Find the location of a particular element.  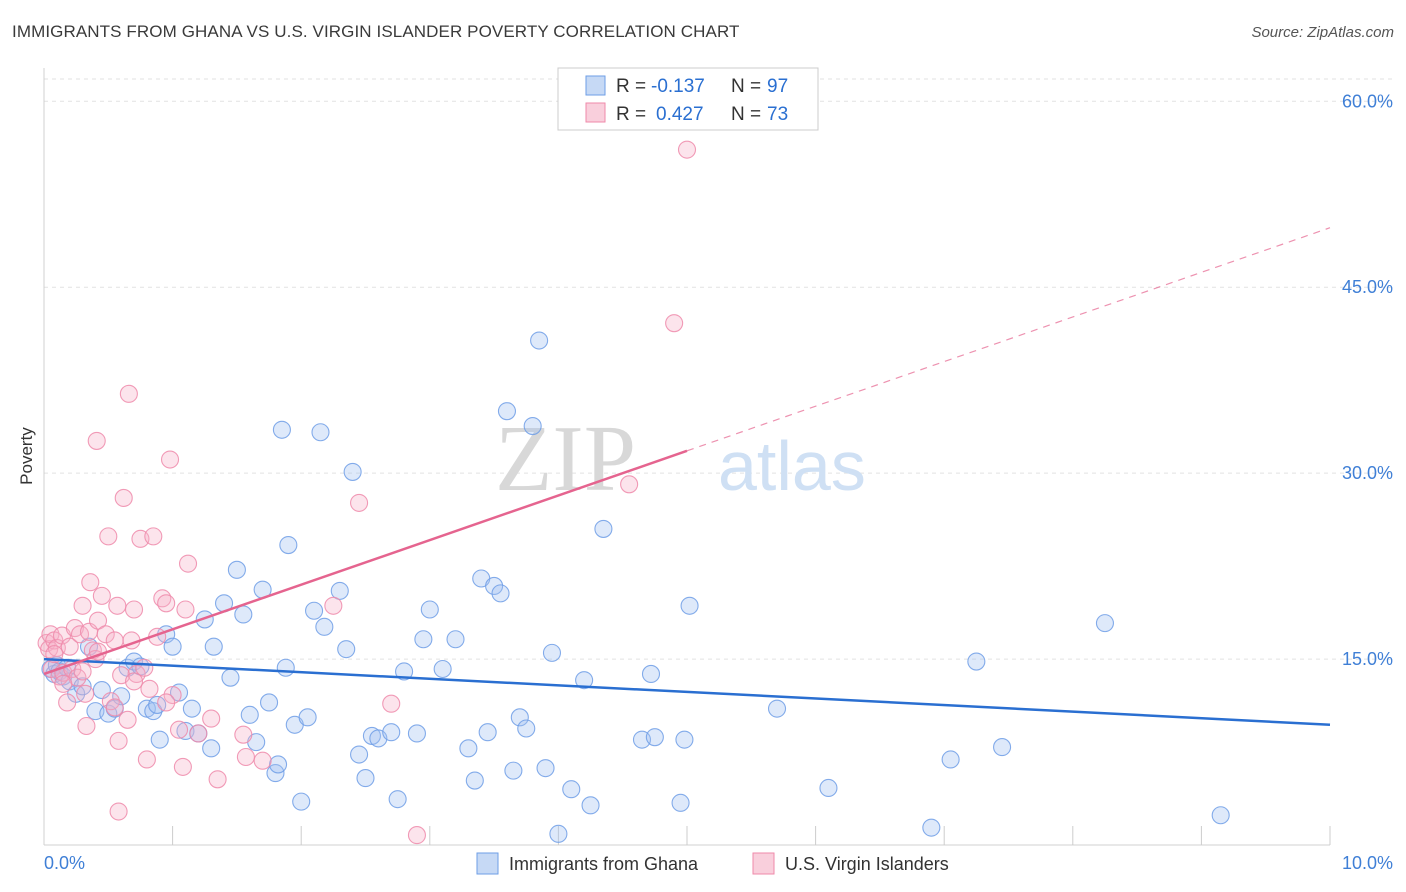

y-tick-label: 15.0% is located at coordinates (1367, 659).